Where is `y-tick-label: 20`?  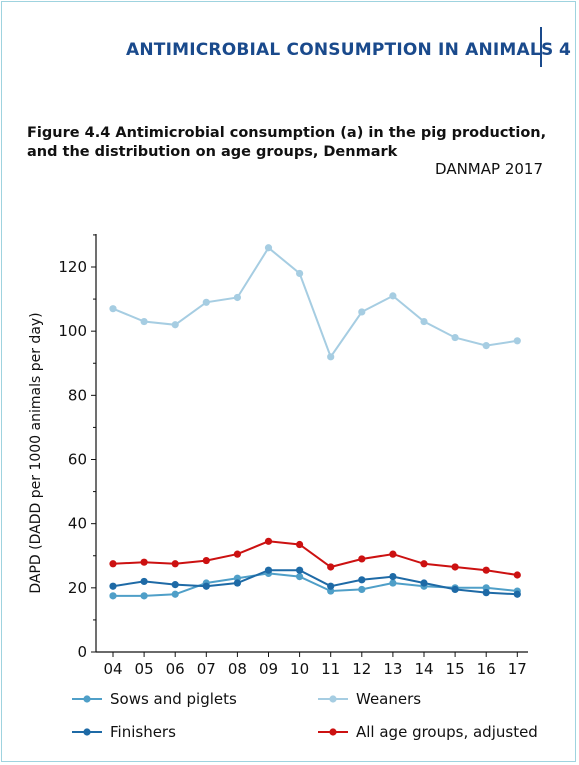
y-tick-label: 20 is located at coordinates (77, 588).